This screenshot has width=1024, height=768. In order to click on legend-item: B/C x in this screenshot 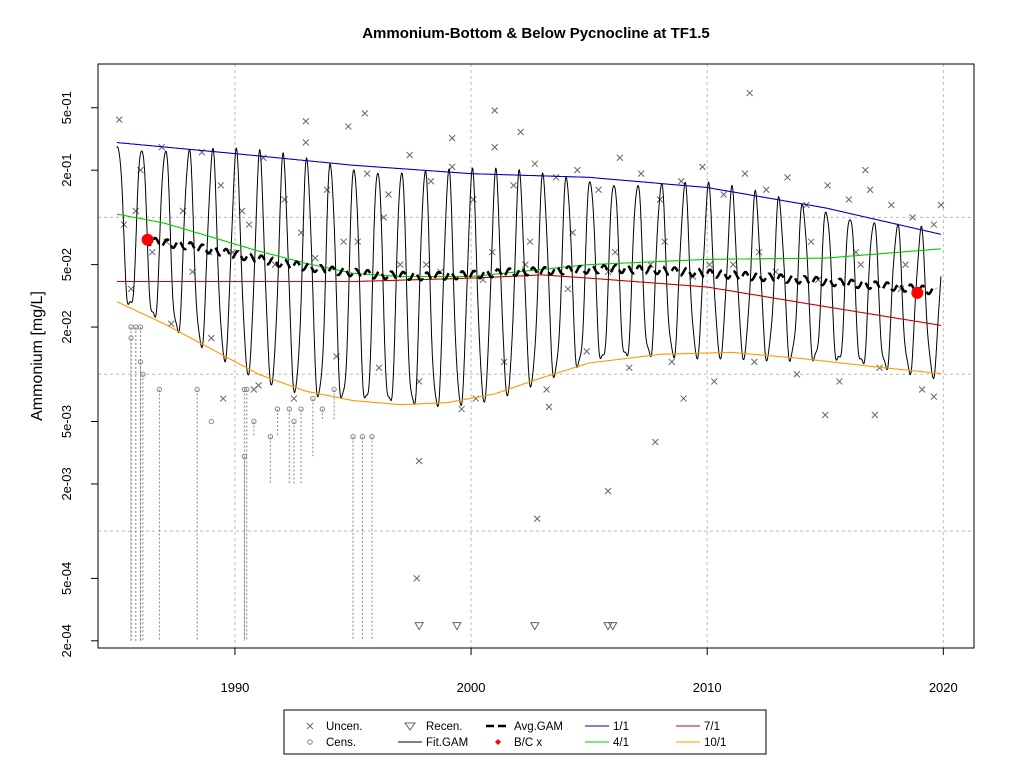, I will do `click(518, 743)`.